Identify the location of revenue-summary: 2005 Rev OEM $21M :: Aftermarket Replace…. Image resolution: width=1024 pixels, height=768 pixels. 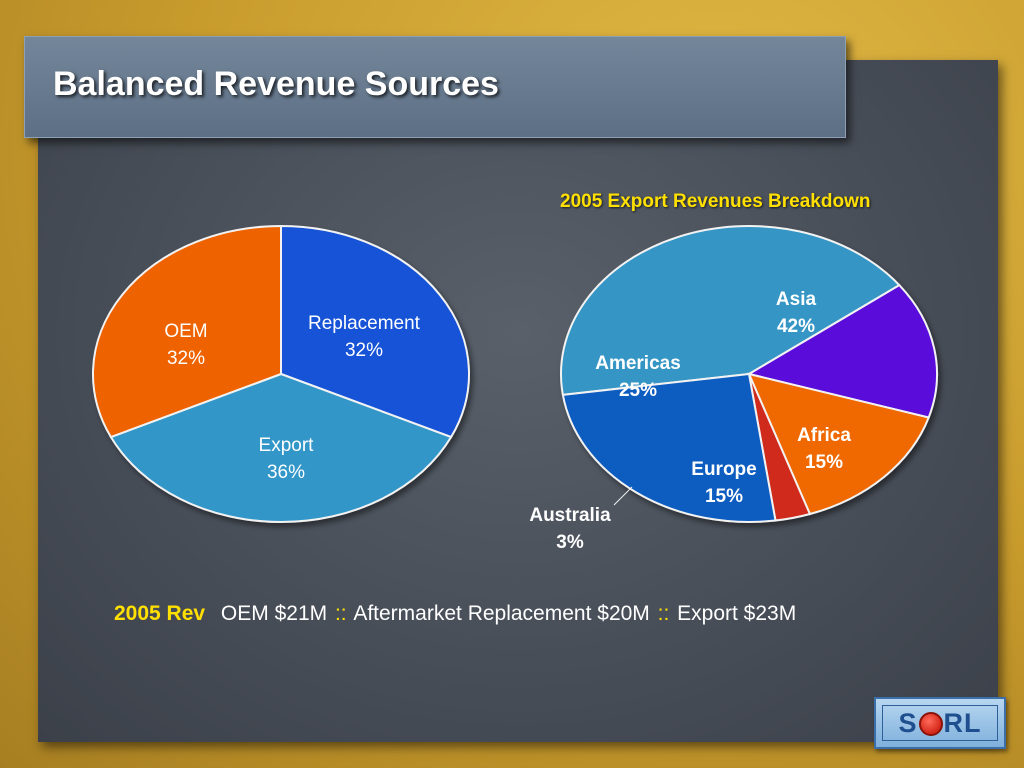
(455, 614).